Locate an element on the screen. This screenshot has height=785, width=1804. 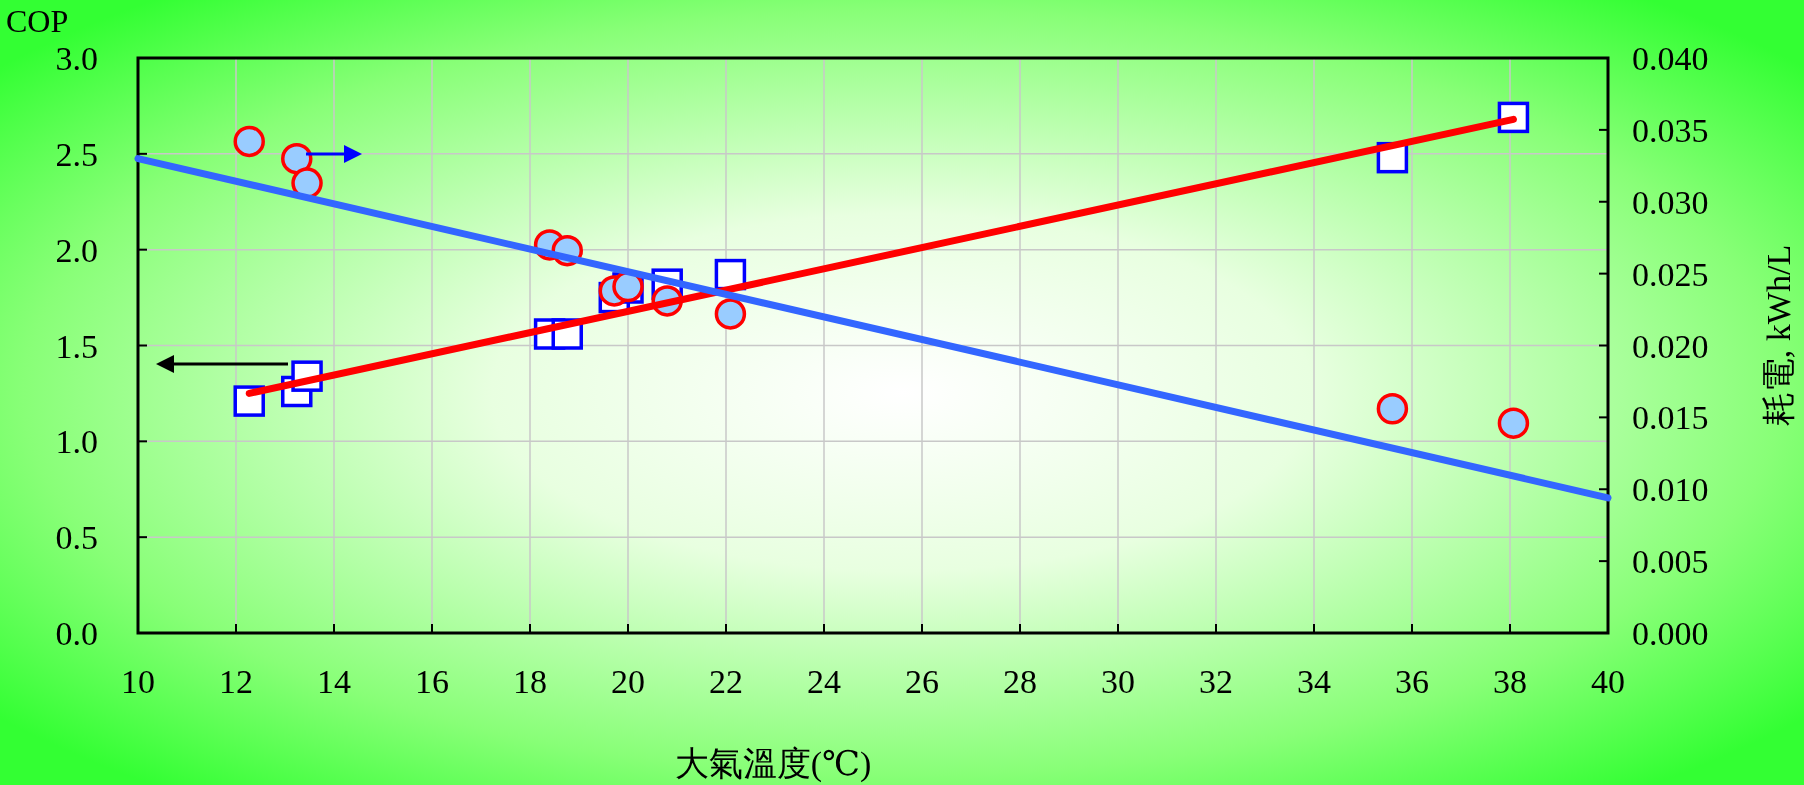
y2-tick-label: 0.030 is located at coordinates (1670, 202).